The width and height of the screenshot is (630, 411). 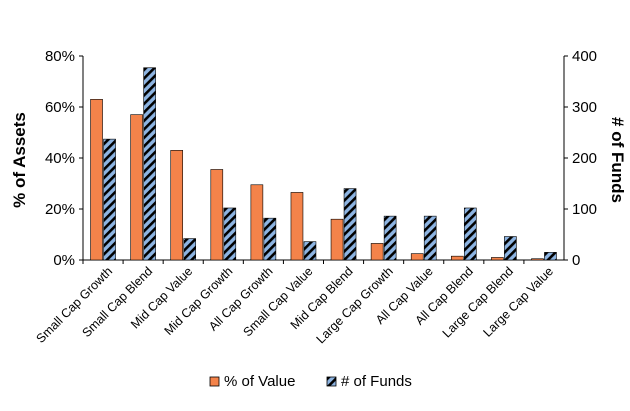 I want to click on left-tick-label: 20%, so click(x=60, y=209).